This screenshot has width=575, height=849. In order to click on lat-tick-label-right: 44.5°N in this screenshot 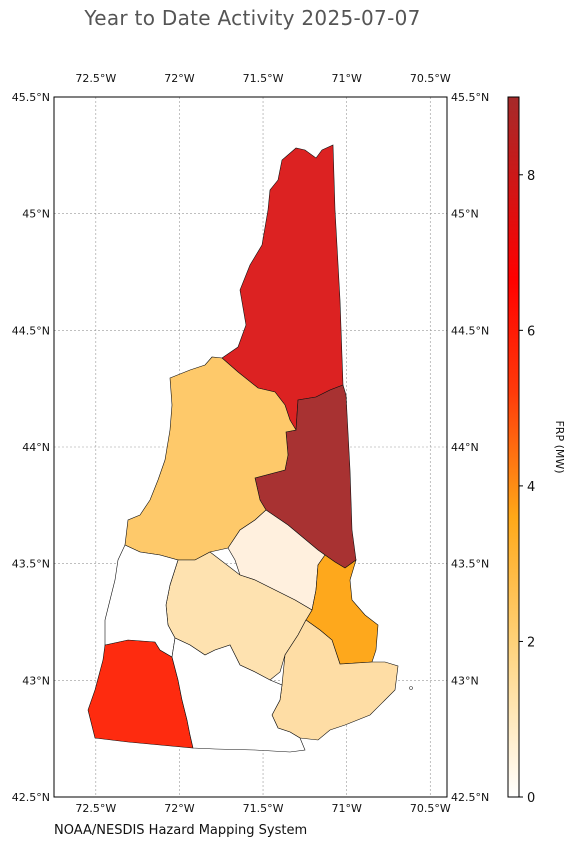, I will do `click(470, 330)`.